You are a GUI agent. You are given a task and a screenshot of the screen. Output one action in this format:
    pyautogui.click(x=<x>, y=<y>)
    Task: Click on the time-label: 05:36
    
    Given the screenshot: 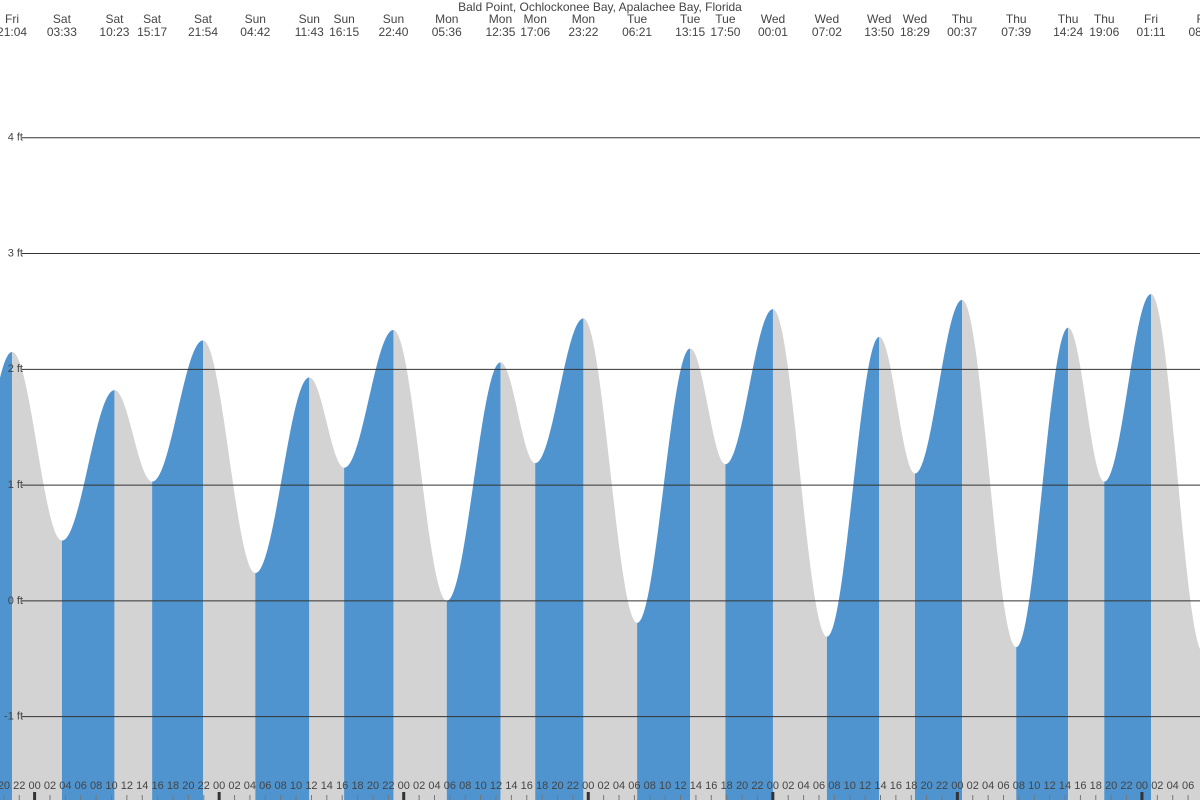 What is the action you would take?
    pyautogui.click(x=447, y=32)
    